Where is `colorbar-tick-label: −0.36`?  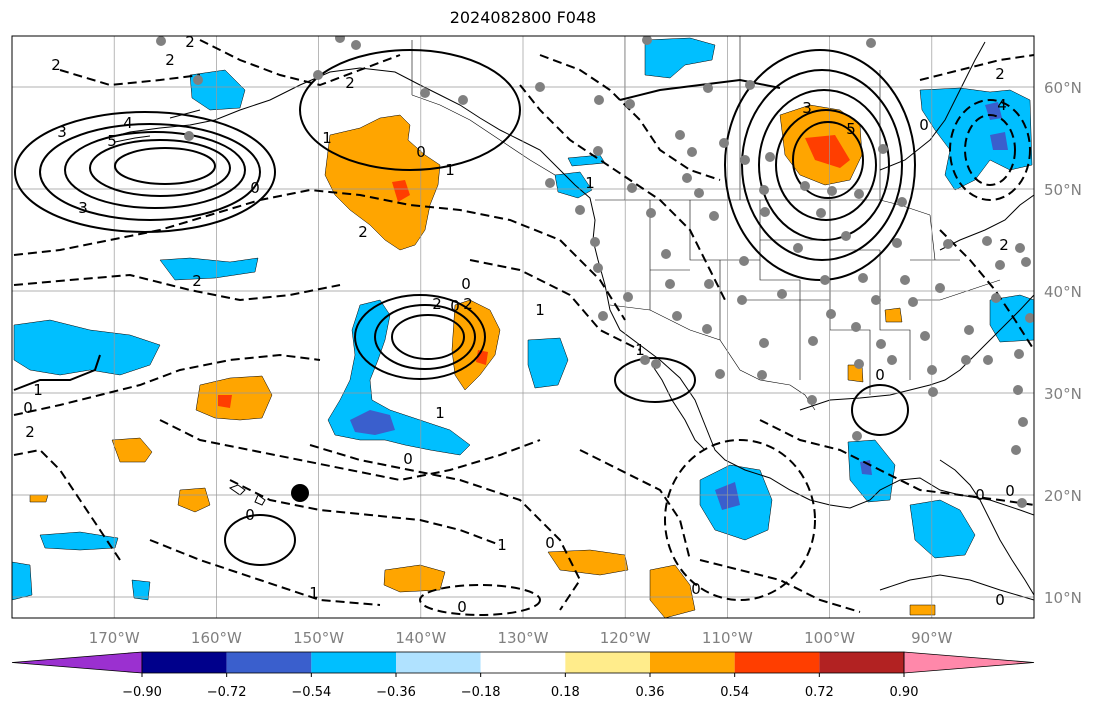 colorbar-tick-label: −0.36 is located at coordinates (396, 692).